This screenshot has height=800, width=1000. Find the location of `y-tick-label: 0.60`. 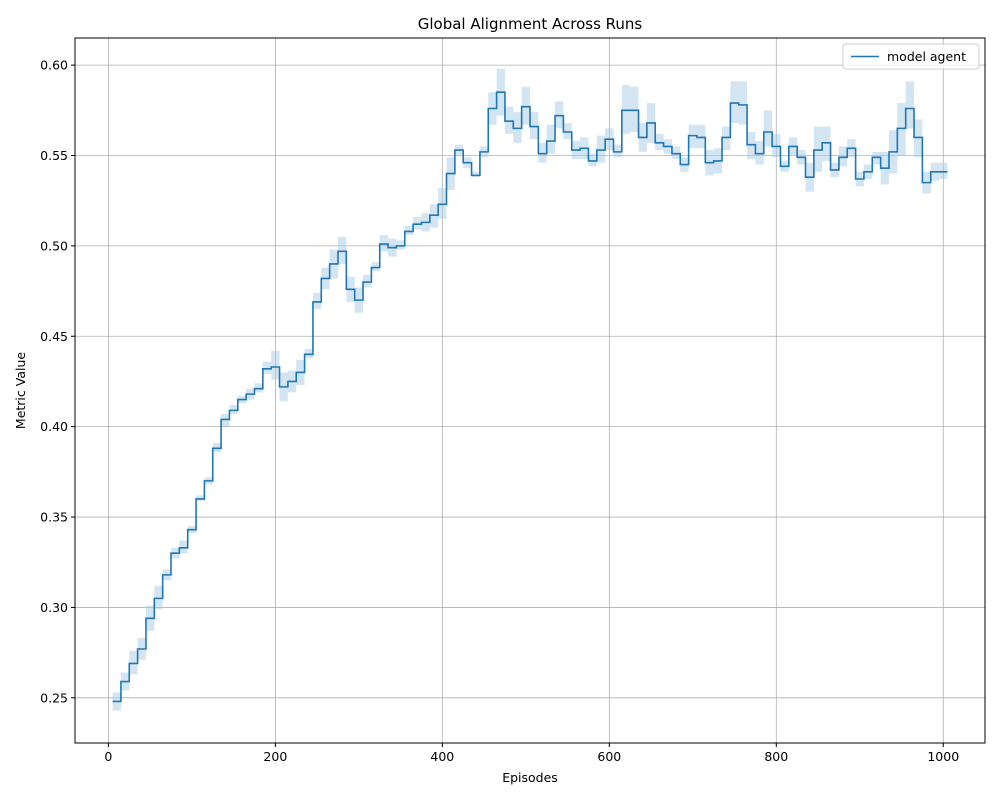

y-tick-label: 0.60 is located at coordinates (54, 65).